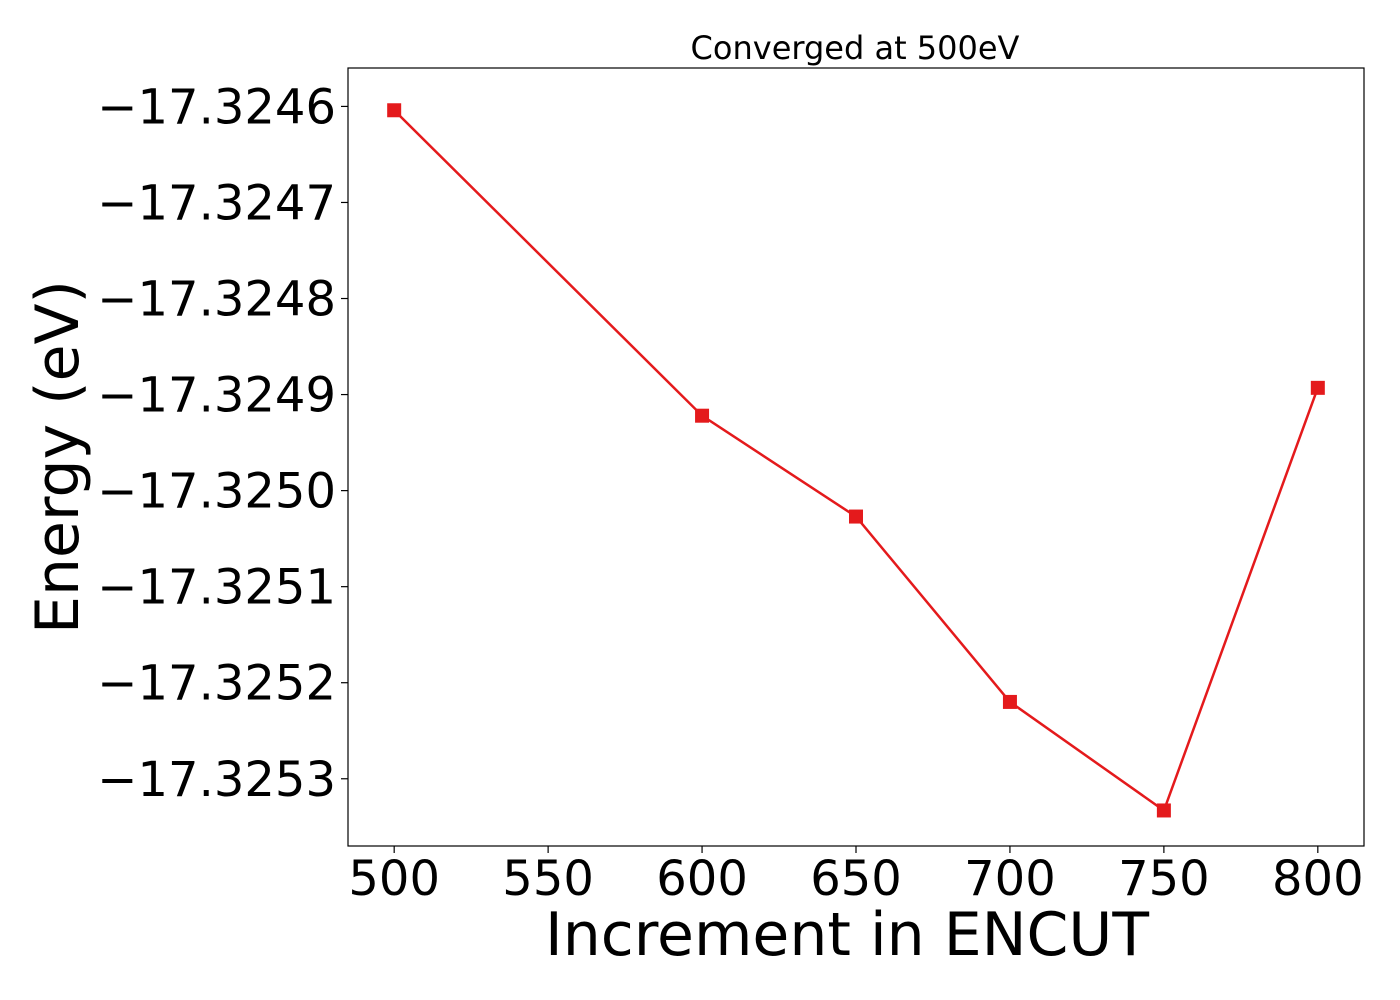 The image size is (1400, 1000). Describe the element at coordinates (394, 879) in the screenshot. I see `x-tick-label: 500` at that location.